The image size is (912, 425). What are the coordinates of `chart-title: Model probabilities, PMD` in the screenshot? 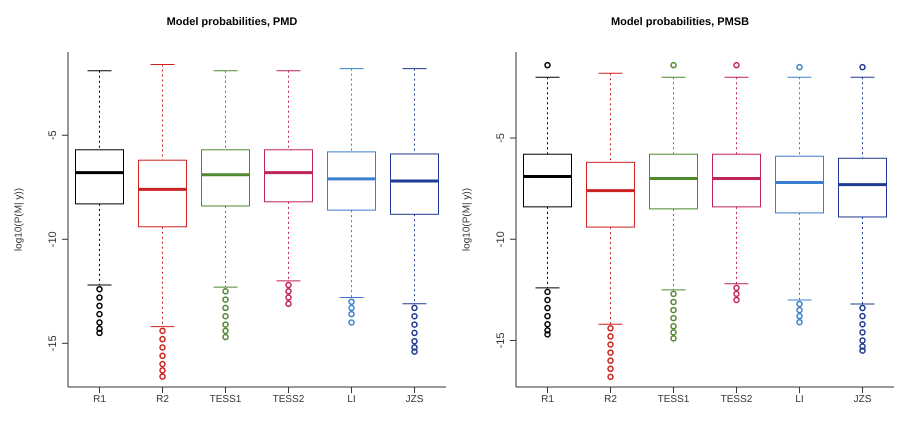 It's located at (232, 22).